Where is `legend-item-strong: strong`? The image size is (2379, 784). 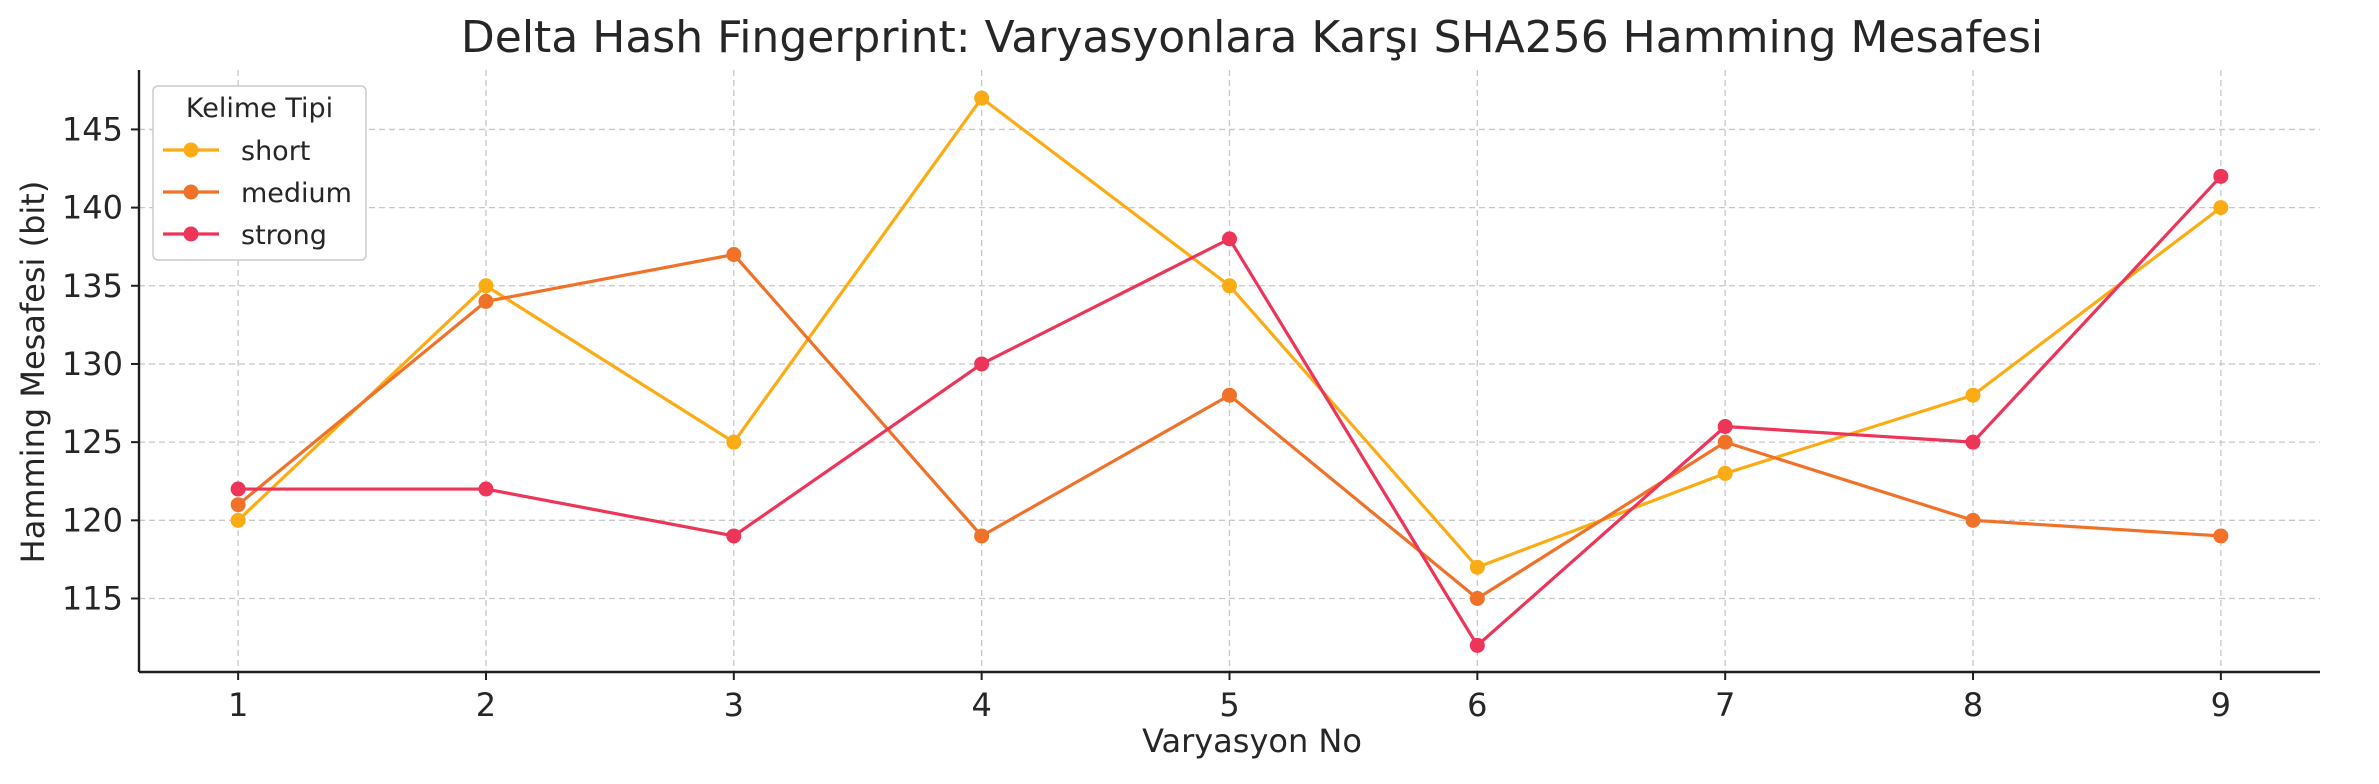
legend-item-strong: strong is located at coordinates (245, 235).